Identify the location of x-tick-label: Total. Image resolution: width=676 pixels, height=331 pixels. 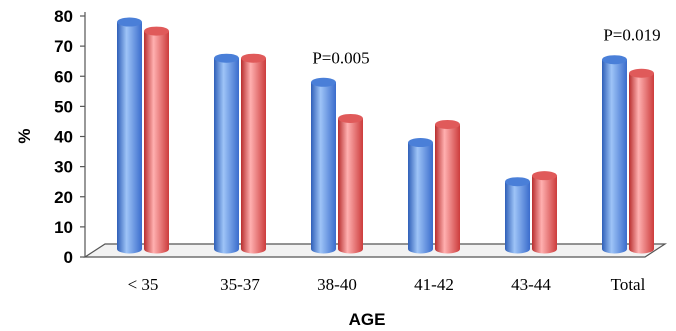
(628, 284).